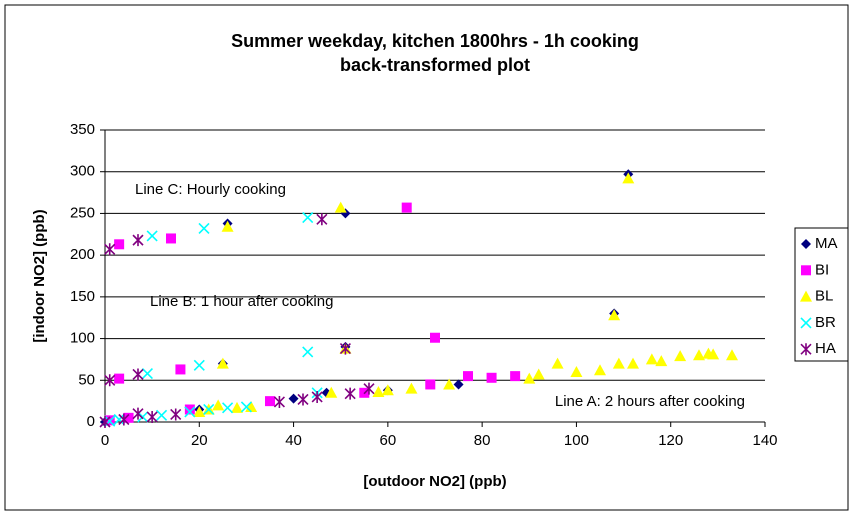 This screenshot has width=853, height=515. I want to click on x-tick-label: 100, so click(576, 440).